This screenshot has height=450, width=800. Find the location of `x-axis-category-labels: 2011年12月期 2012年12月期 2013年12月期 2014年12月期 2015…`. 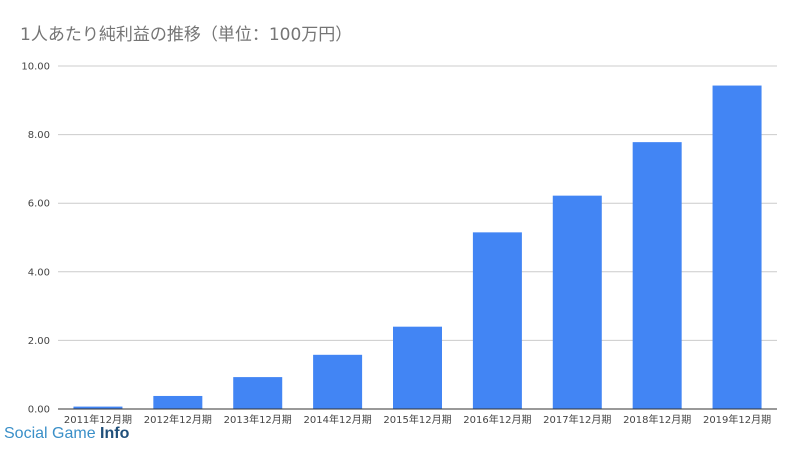

x-axis-category-labels: 2011年12月期 2012年12月期 2013年12月期 2014年12月期 2015… is located at coordinates (417, 419).